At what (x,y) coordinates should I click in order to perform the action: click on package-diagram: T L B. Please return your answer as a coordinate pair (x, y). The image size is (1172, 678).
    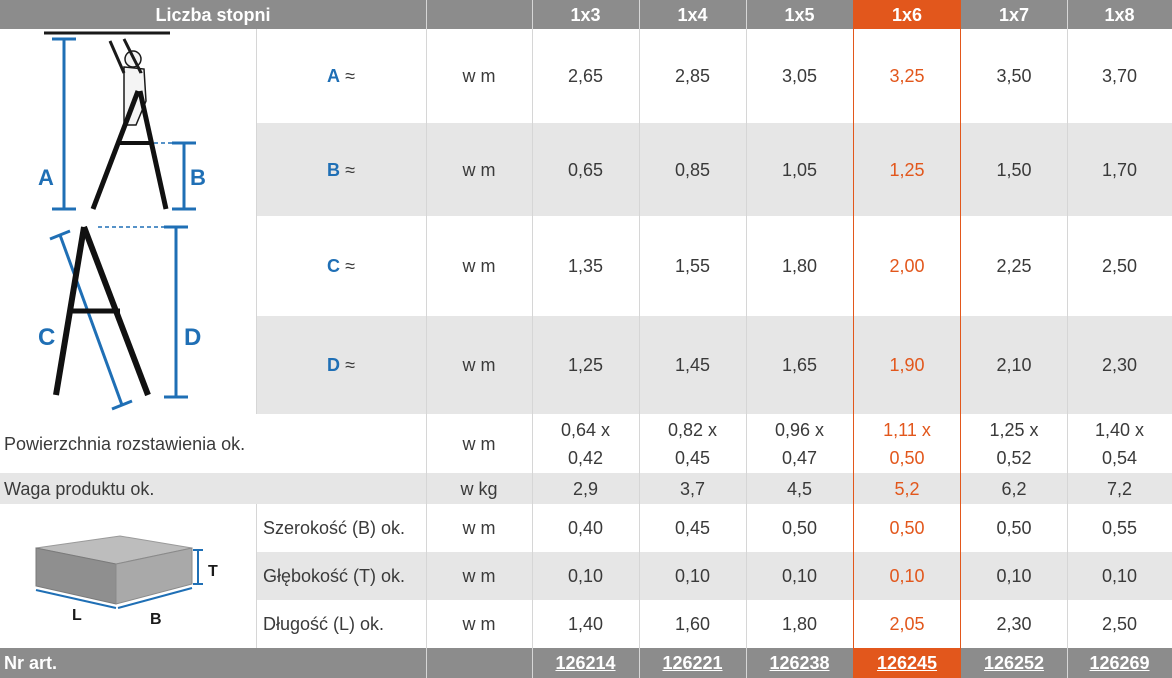
    Looking at the image, I should click on (126, 581).